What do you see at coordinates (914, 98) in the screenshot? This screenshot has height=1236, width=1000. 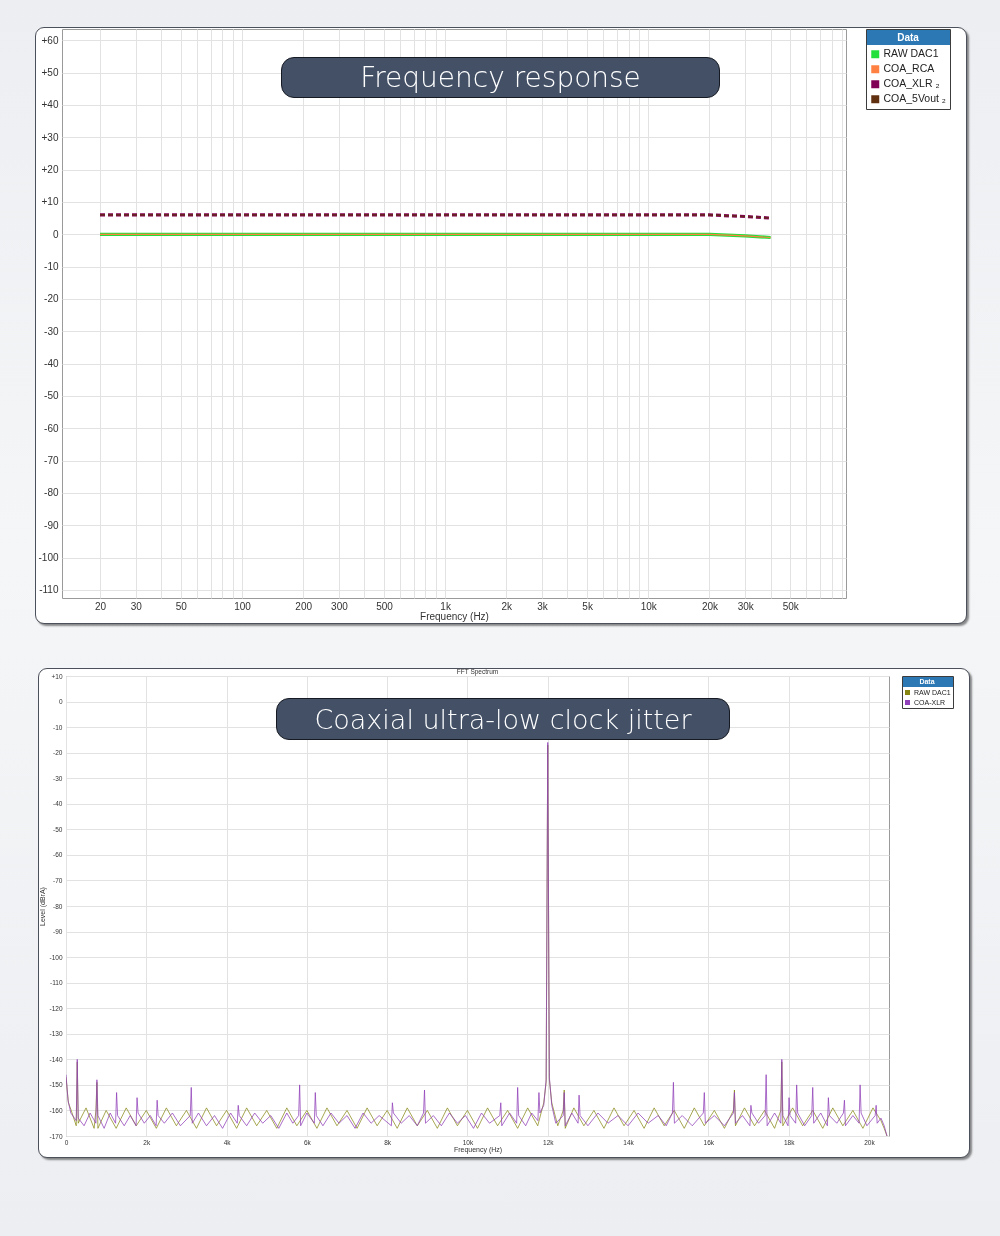 I see `legend-label: COA_5Vout ₂` at bounding box center [914, 98].